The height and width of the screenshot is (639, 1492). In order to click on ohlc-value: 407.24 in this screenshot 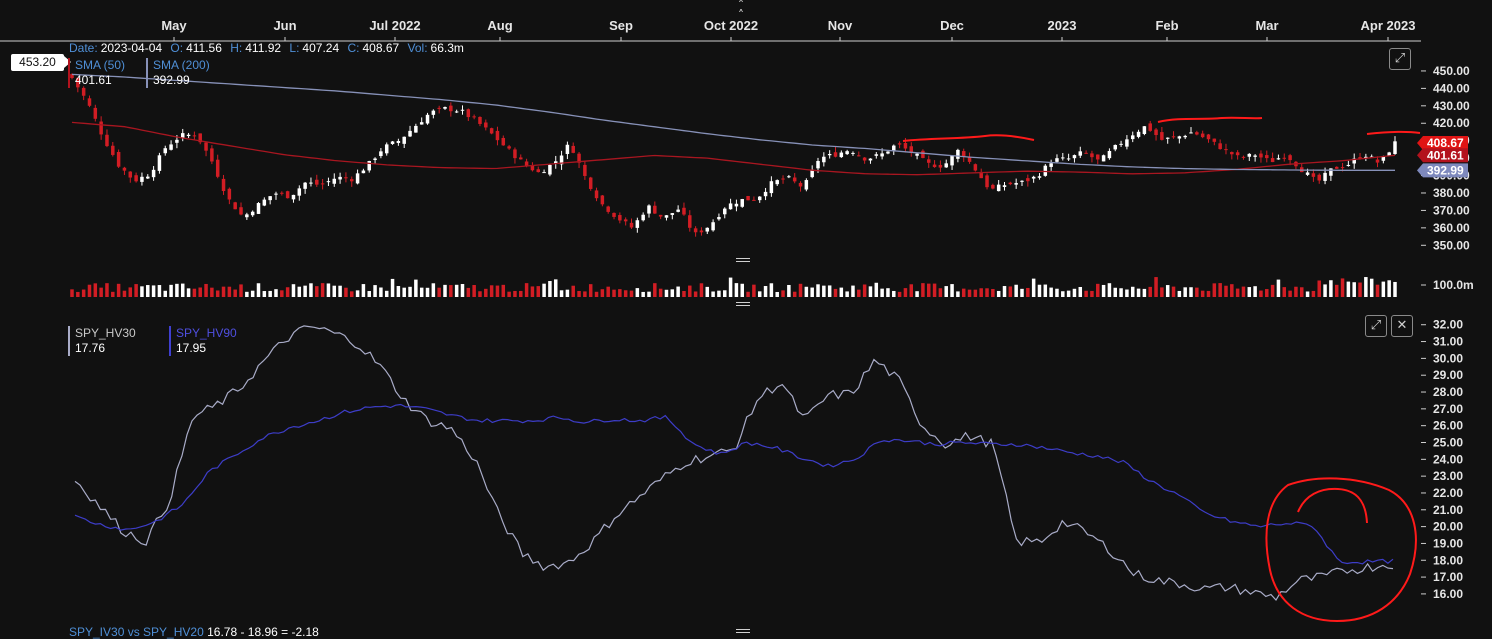, I will do `click(321, 48)`.